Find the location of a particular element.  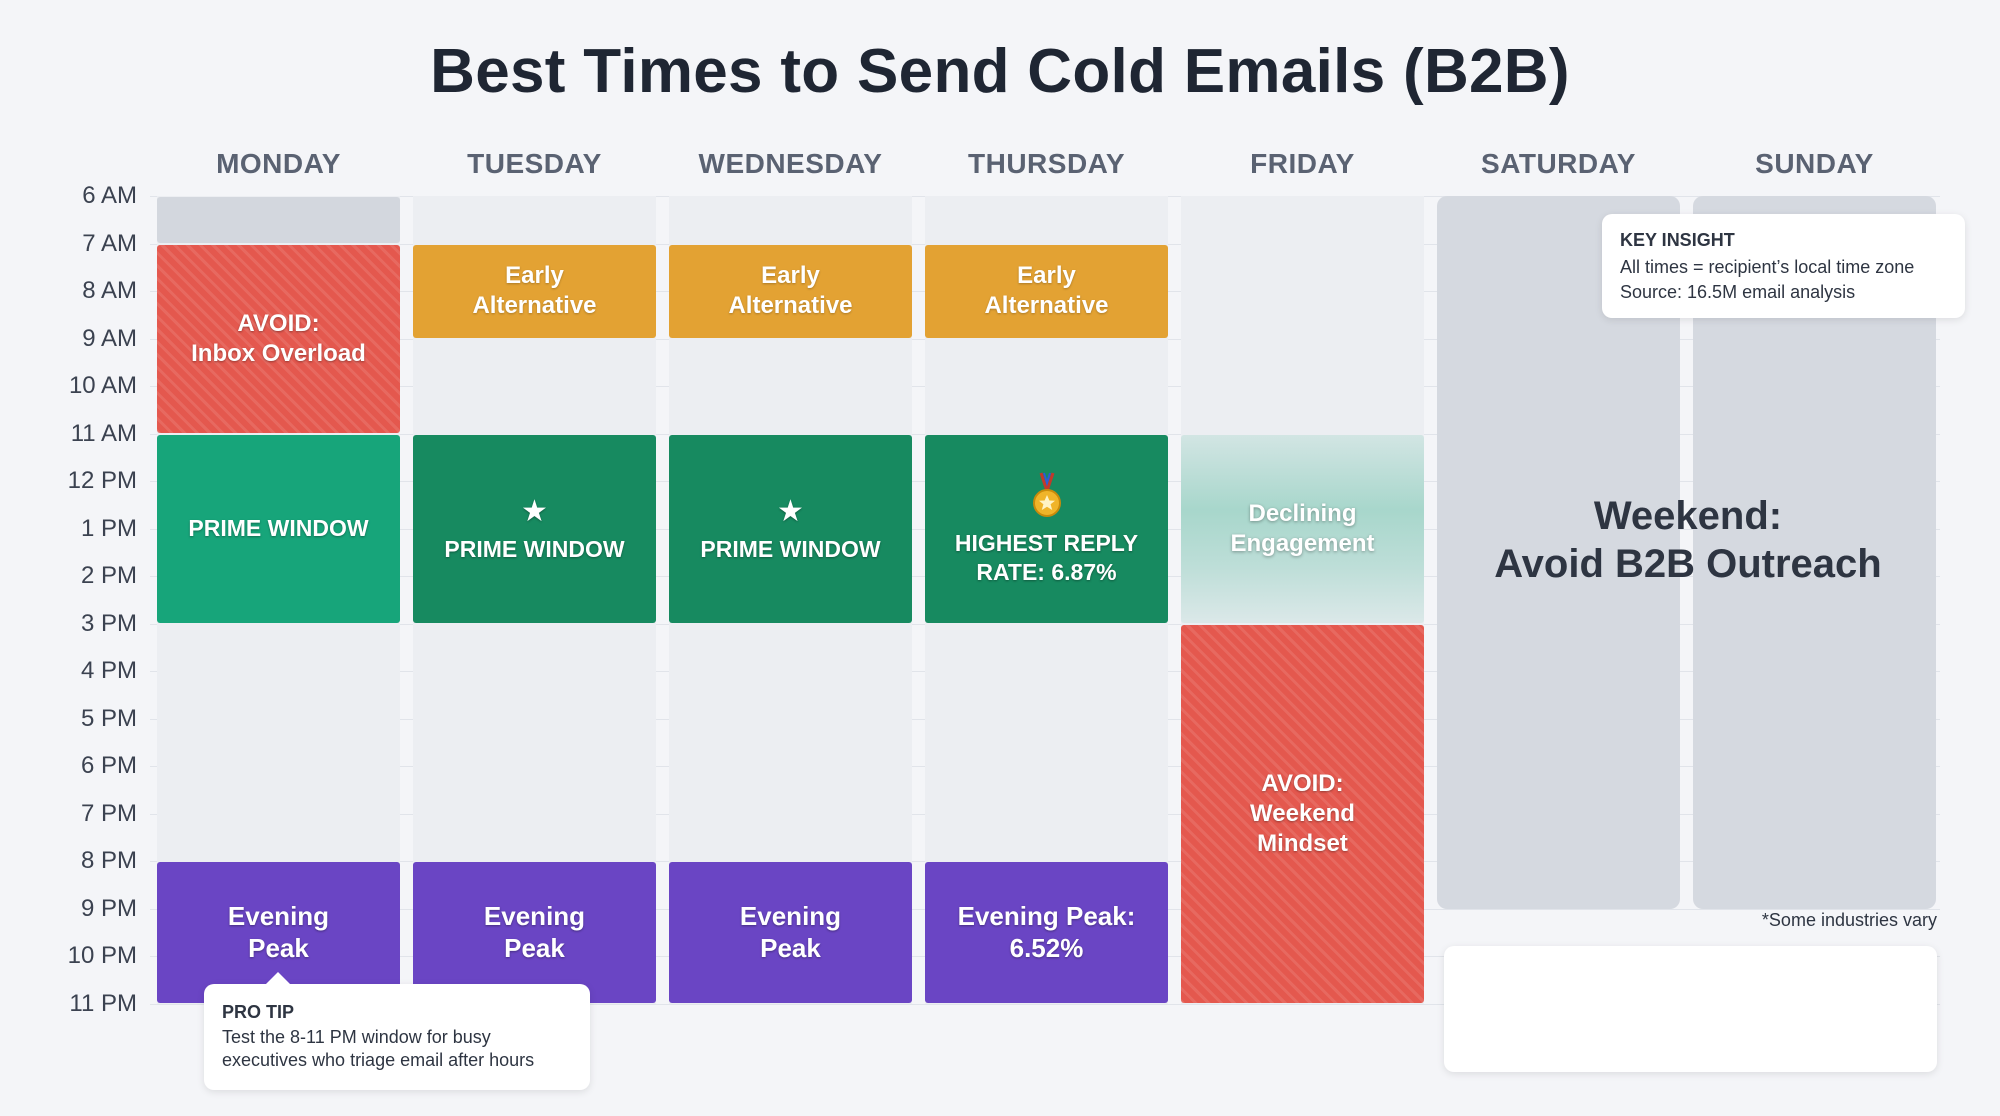

day-label-thursday: THURSDAY is located at coordinates (1046, 163).